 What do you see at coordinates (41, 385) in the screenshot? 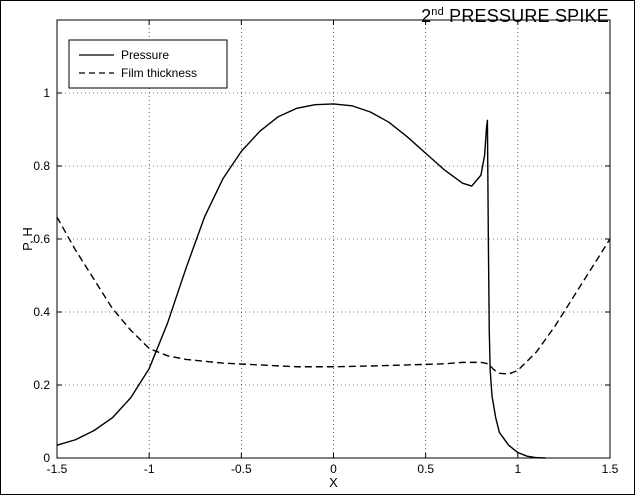
I see `y-tick-label: 0.2` at bounding box center [41, 385].